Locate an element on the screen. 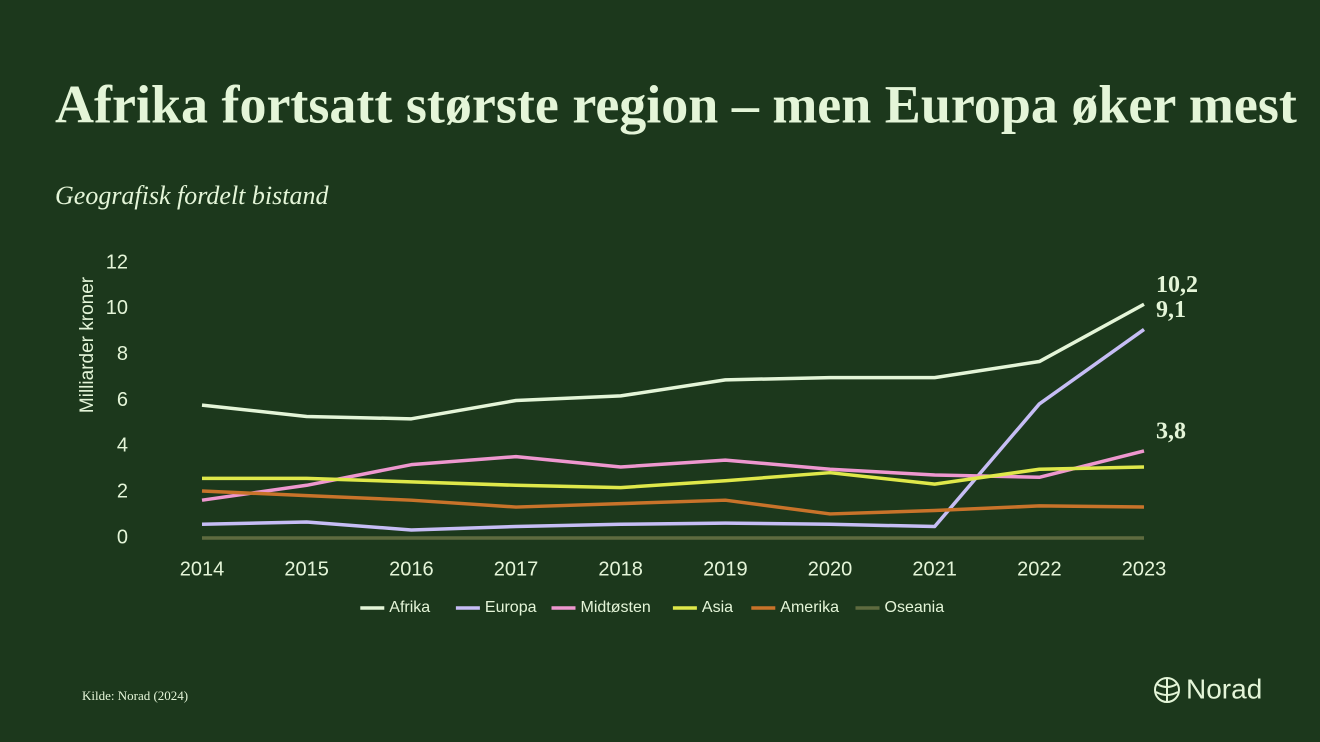  x-tick-label: 2022 is located at coordinates (1039, 569).